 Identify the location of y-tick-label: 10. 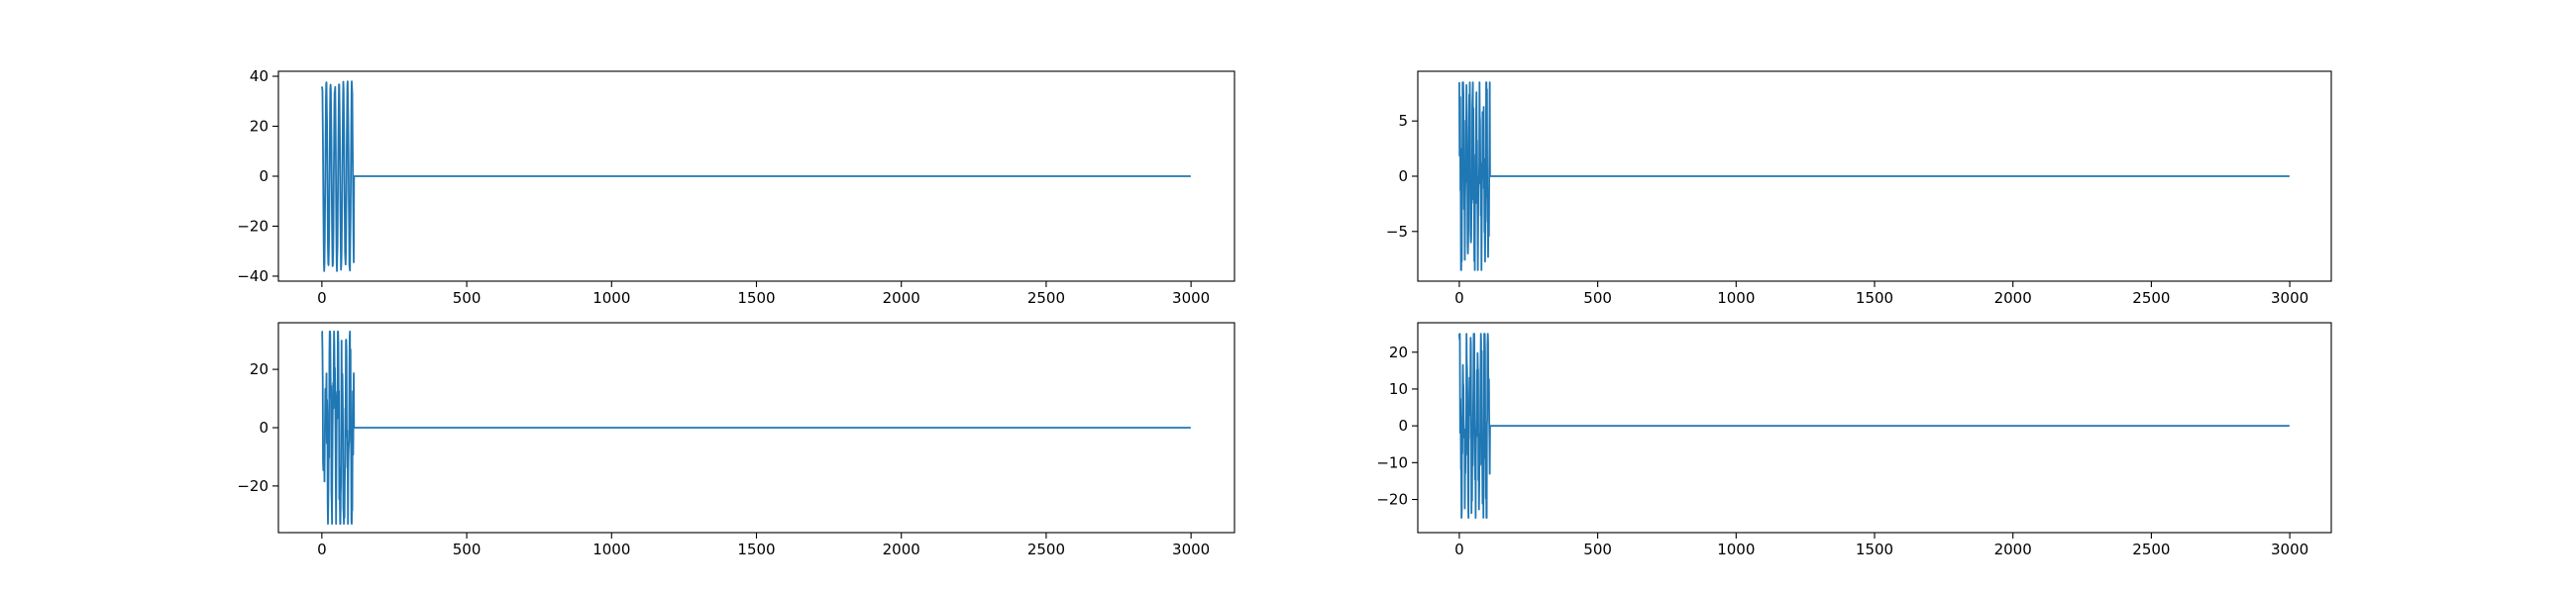
(1399, 389).